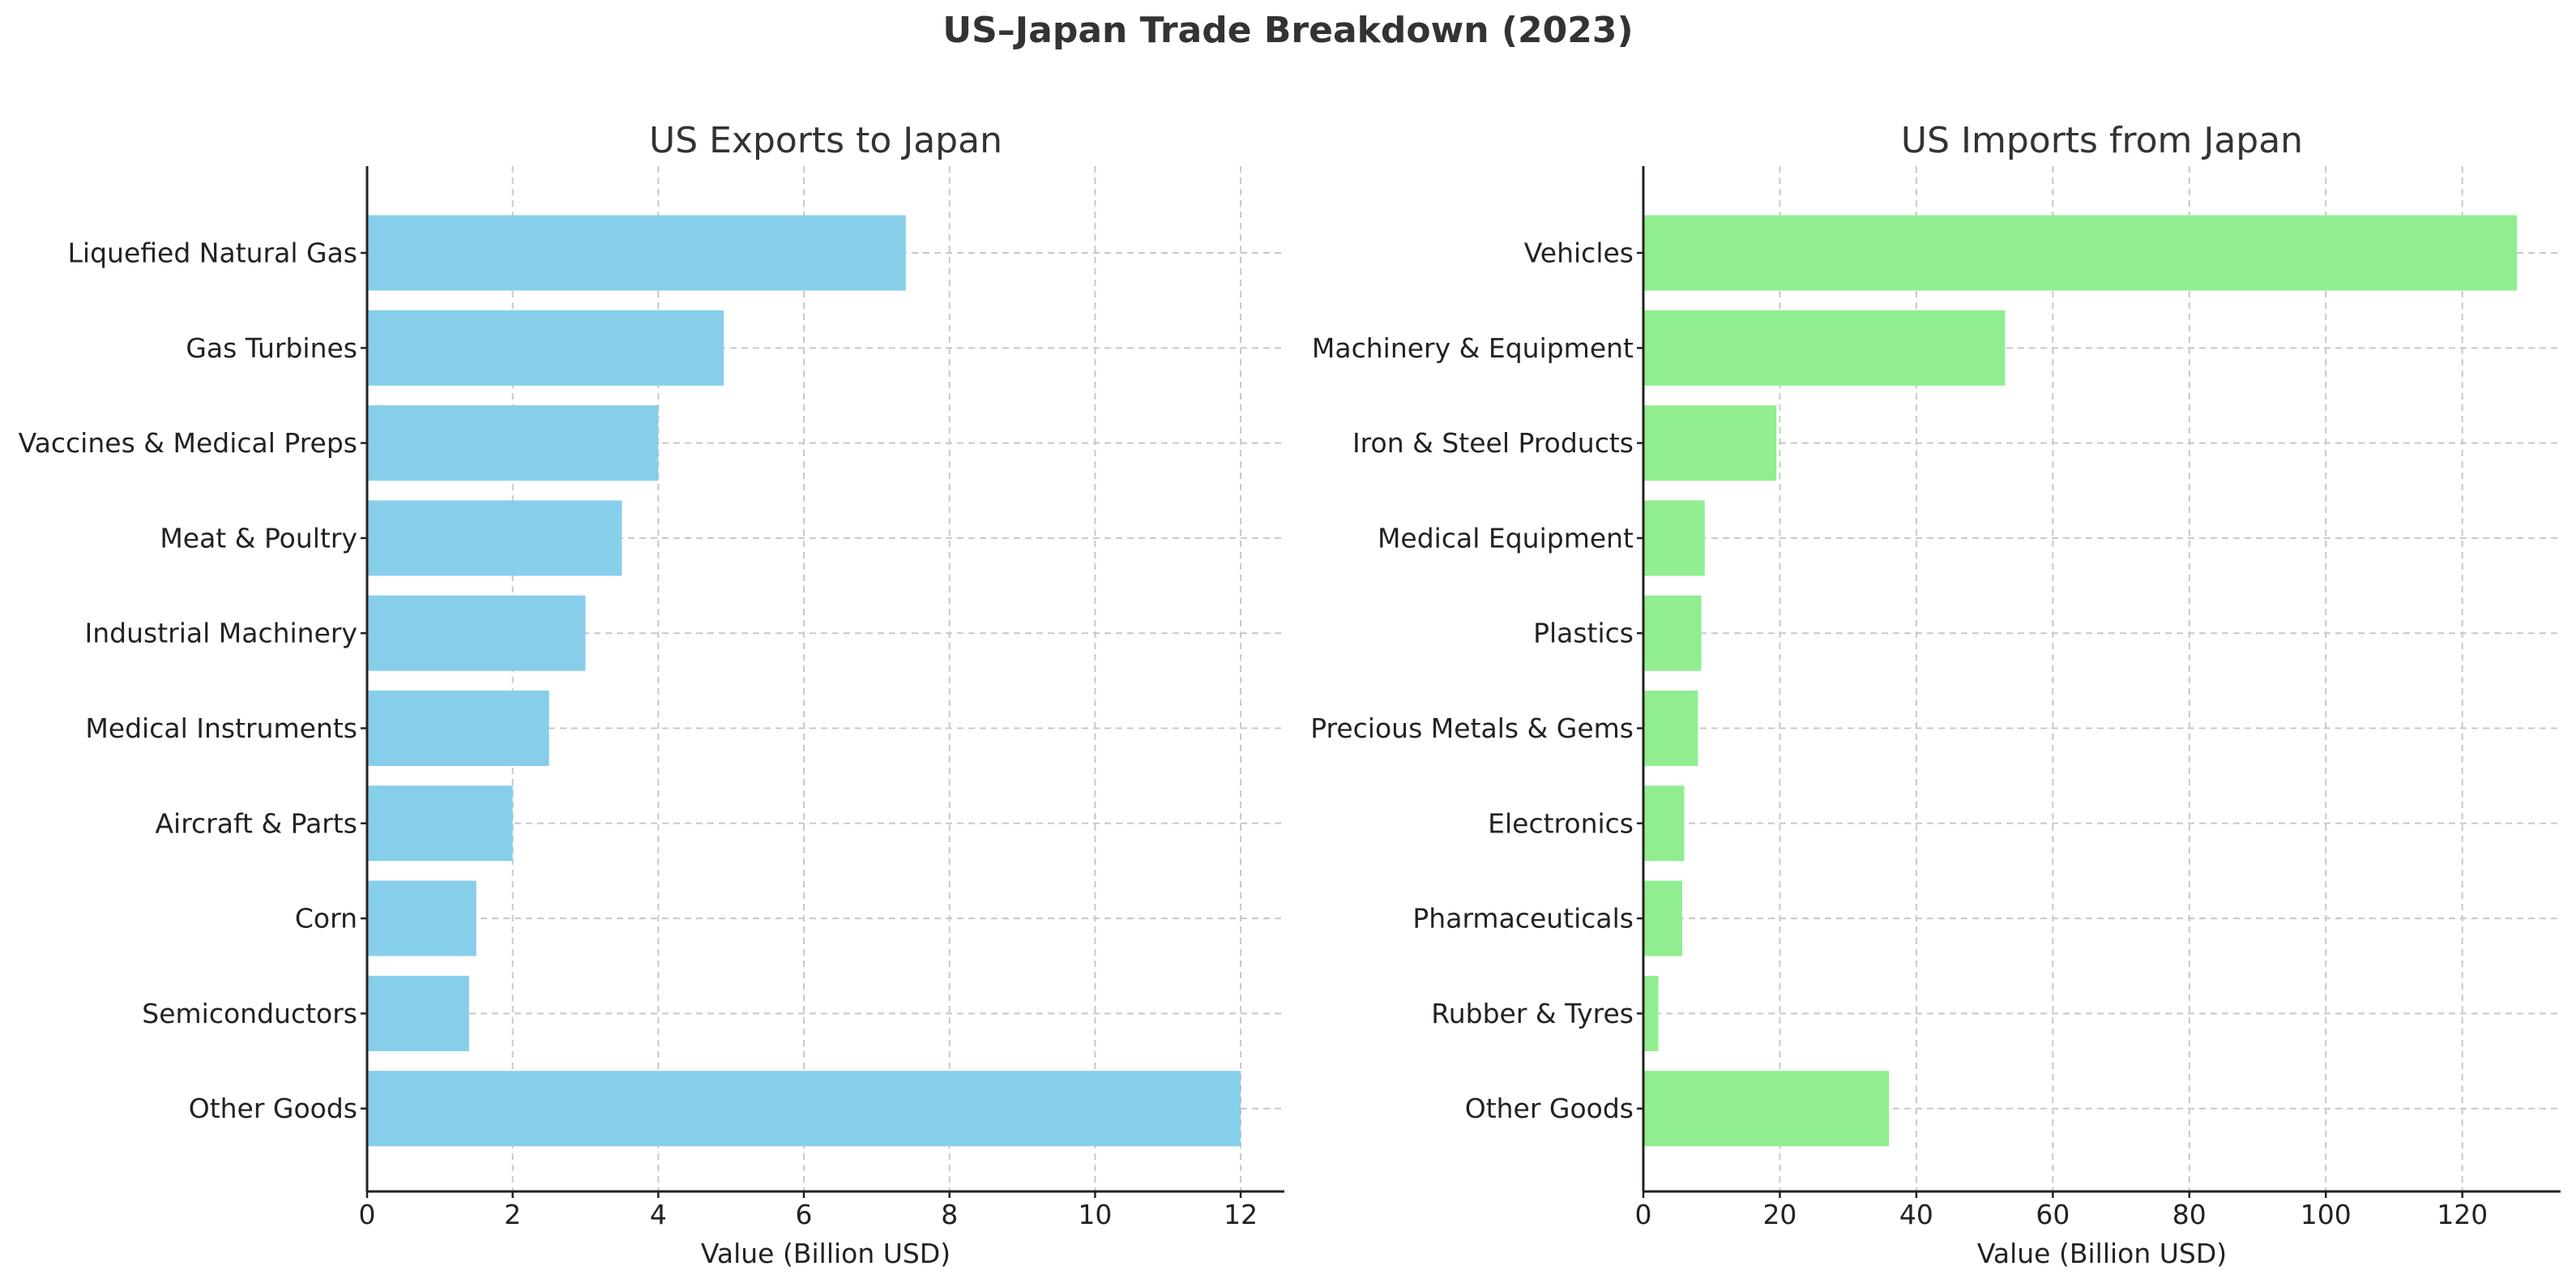 The width and height of the screenshot is (2576, 1279). What do you see at coordinates (804, 1214) in the screenshot?
I see `exports-xtick-label-3: 6` at bounding box center [804, 1214].